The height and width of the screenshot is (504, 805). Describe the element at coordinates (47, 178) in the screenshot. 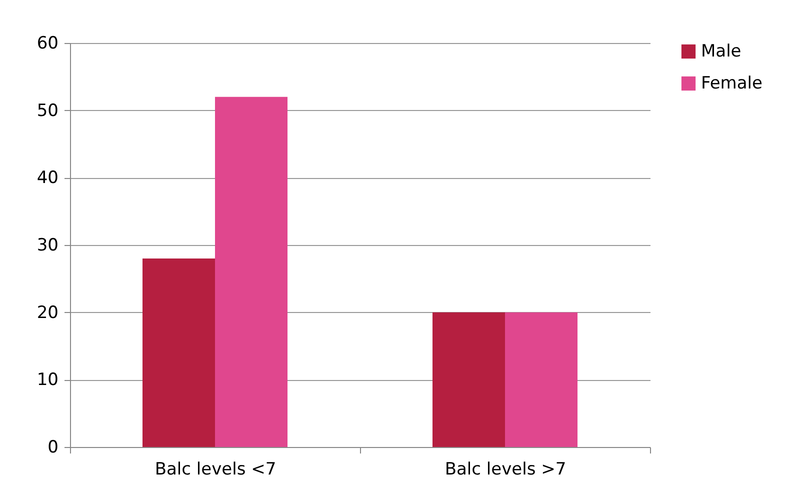

I see `y-tick-label: 40` at that location.